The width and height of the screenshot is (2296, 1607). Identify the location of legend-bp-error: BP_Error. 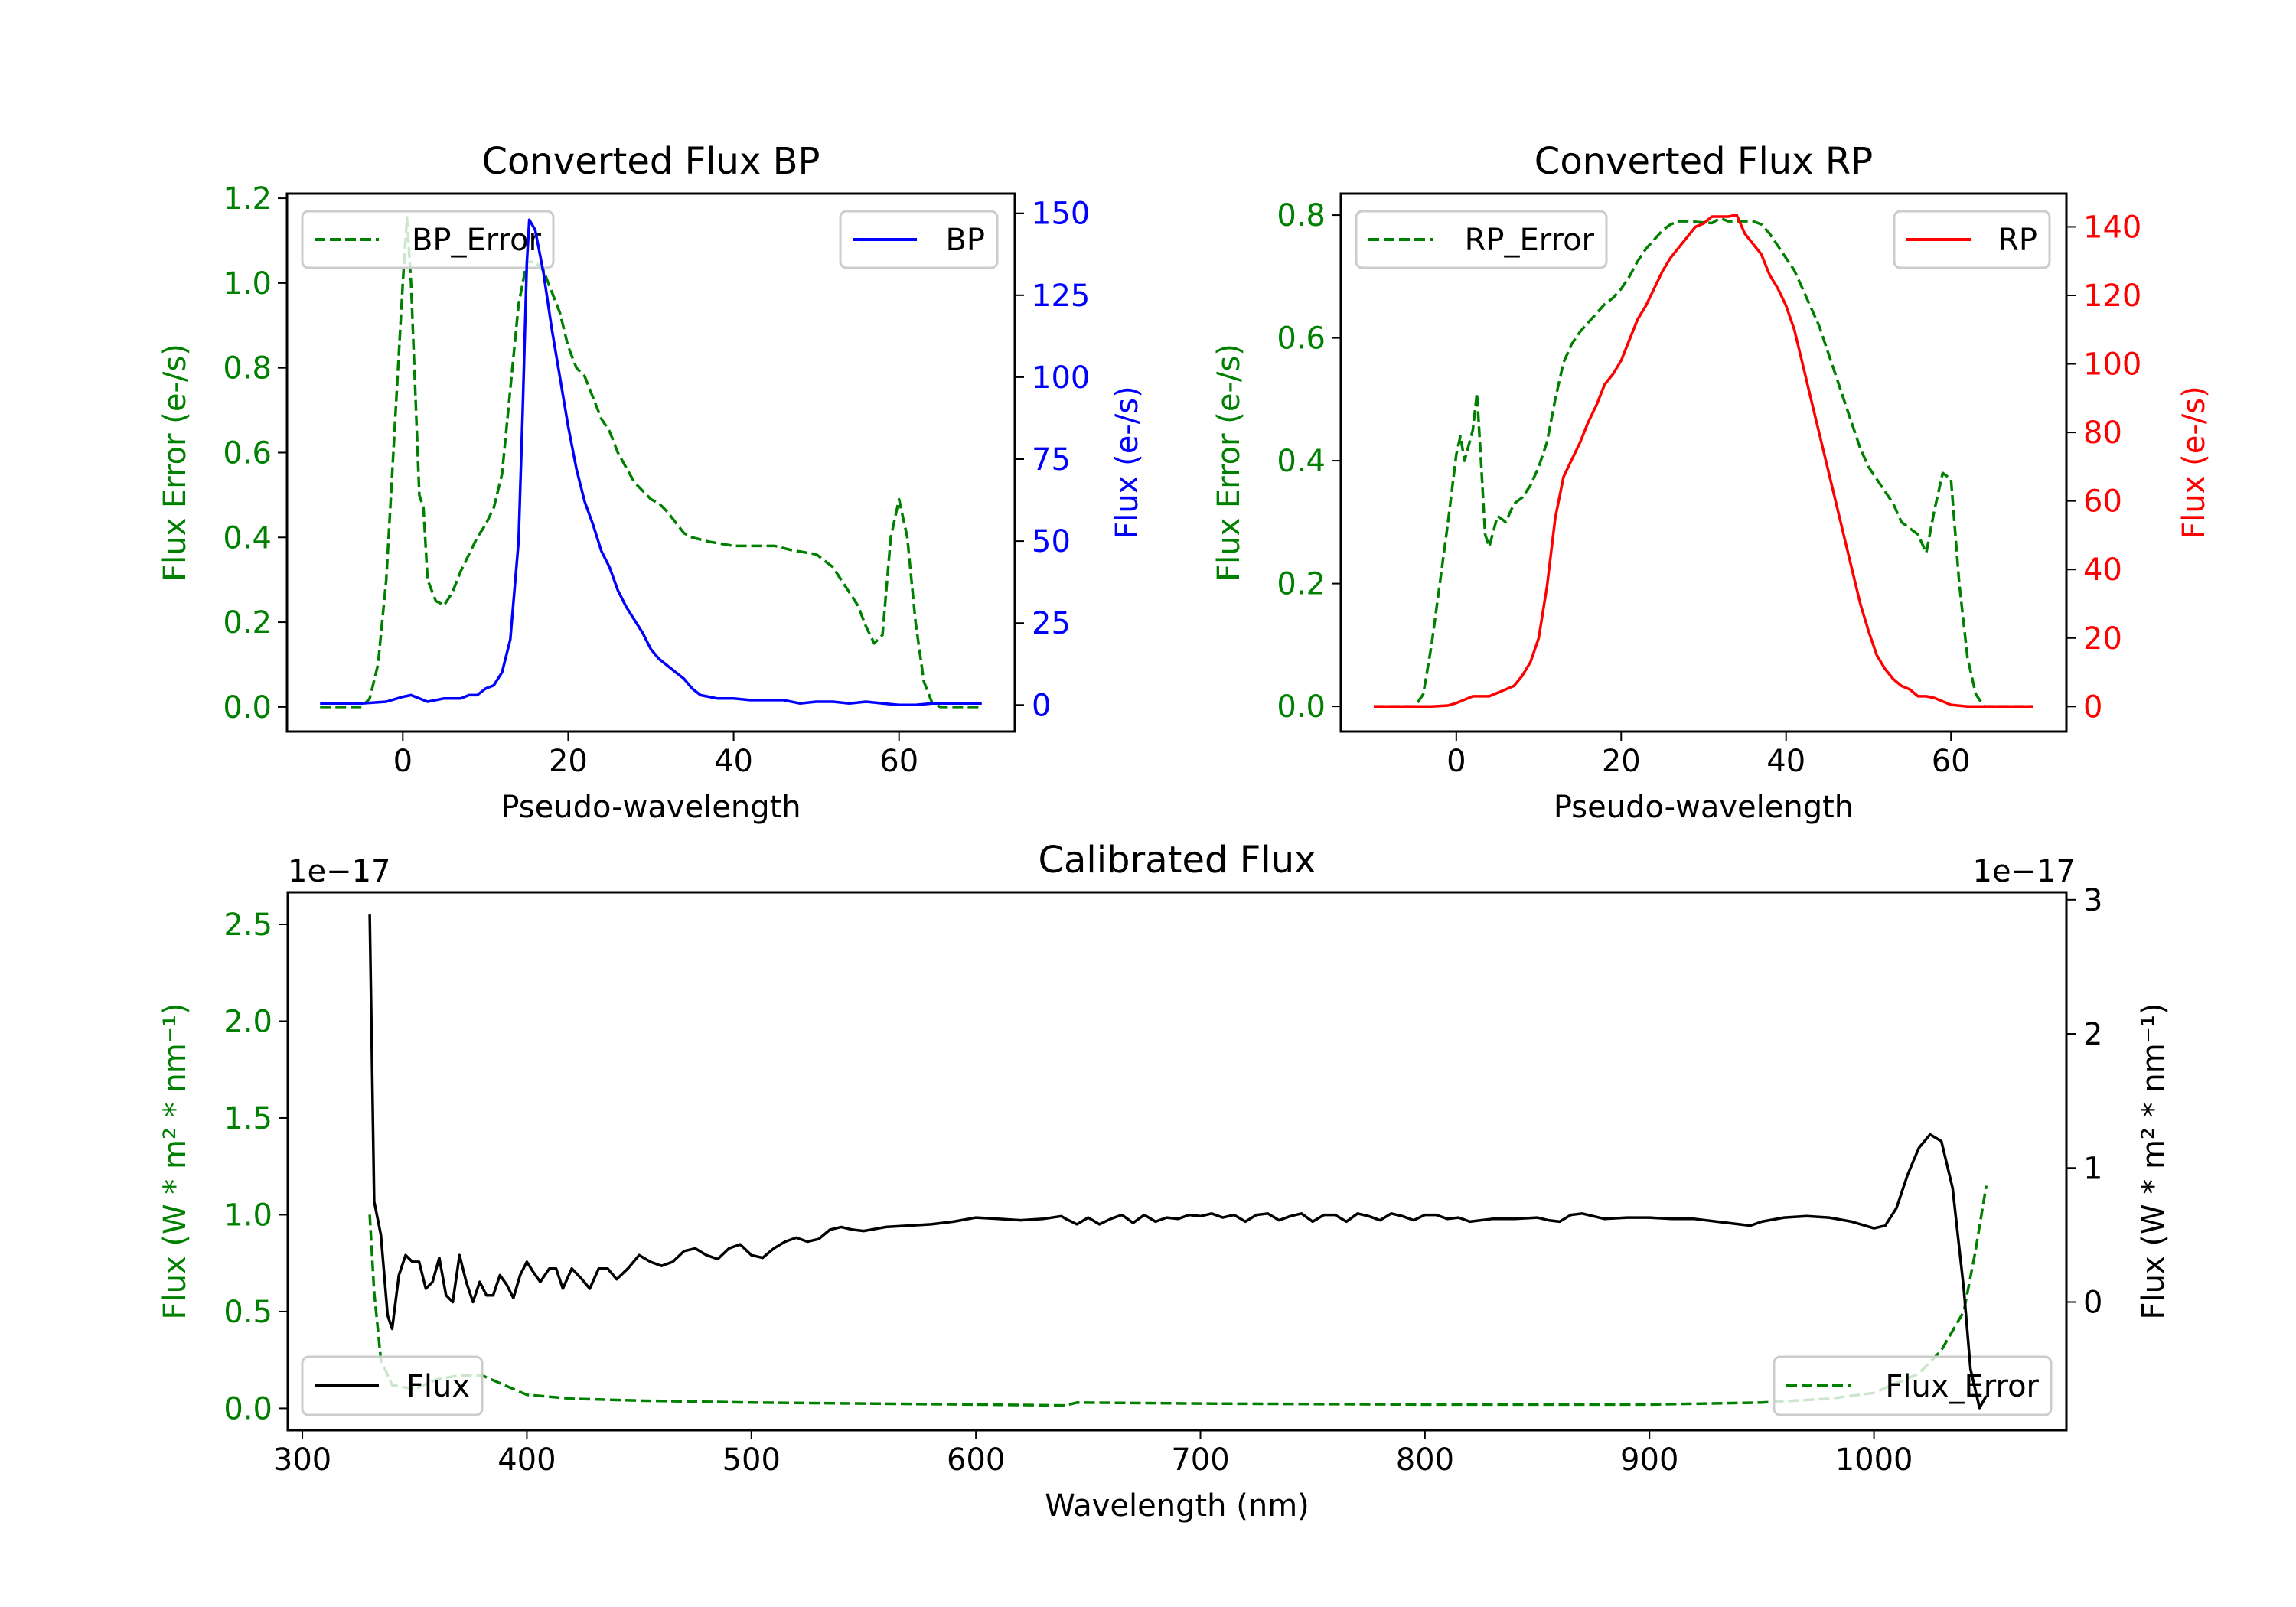
(428, 239).